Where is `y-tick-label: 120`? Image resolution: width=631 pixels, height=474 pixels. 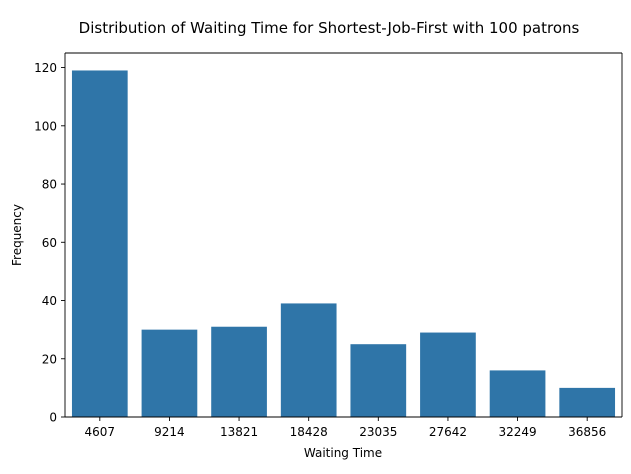
y-tick-label: 120 is located at coordinates (45, 68).